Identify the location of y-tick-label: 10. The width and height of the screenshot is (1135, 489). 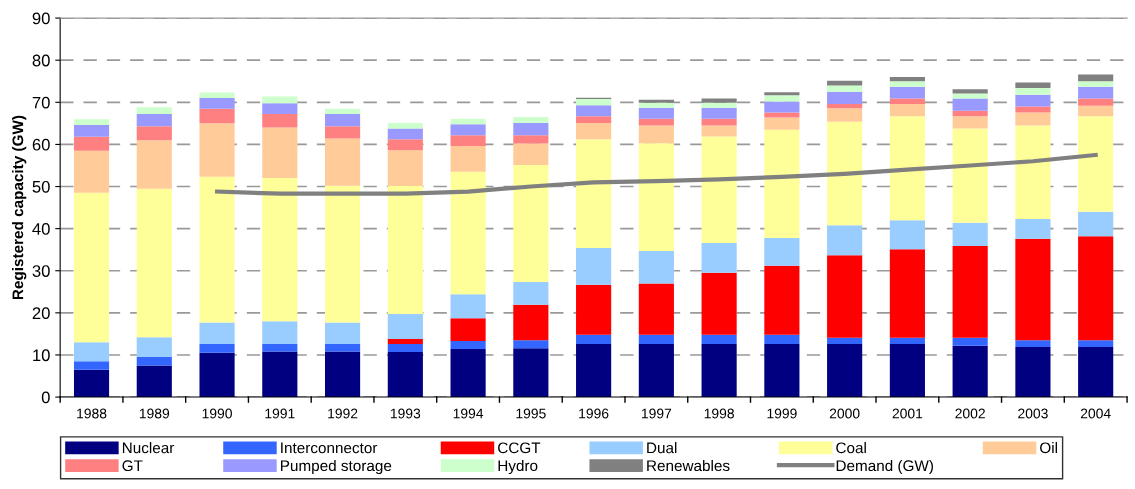
(41, 355).